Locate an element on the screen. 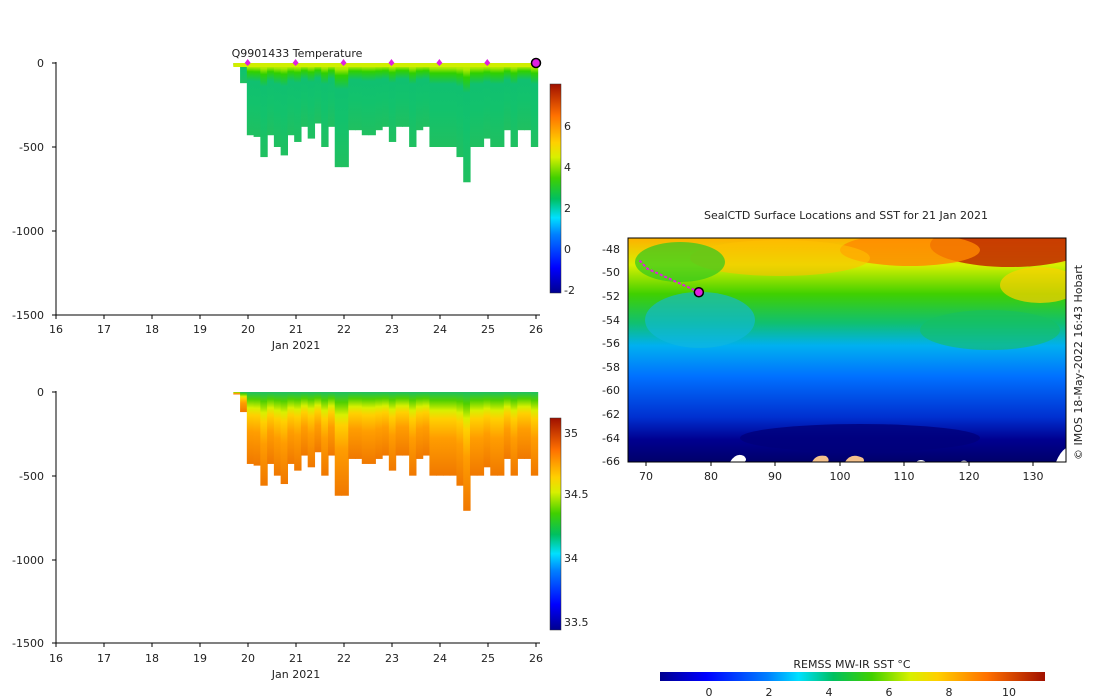 This screenshot has height=700, width=1100. colorbar-tick-label: 4 is located at coordinates (567, 167).